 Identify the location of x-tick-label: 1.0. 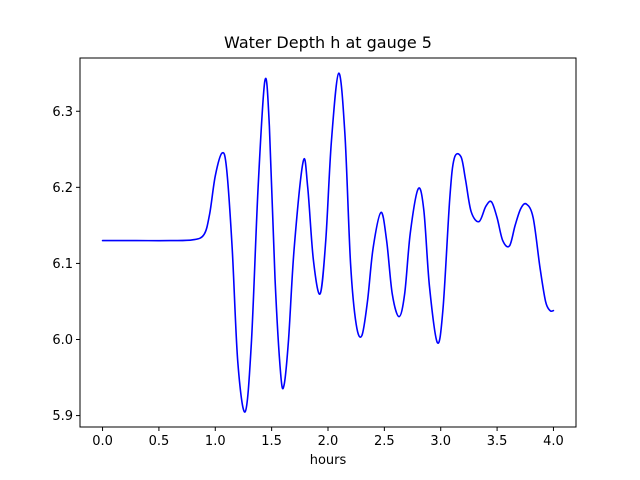
(215, 441).